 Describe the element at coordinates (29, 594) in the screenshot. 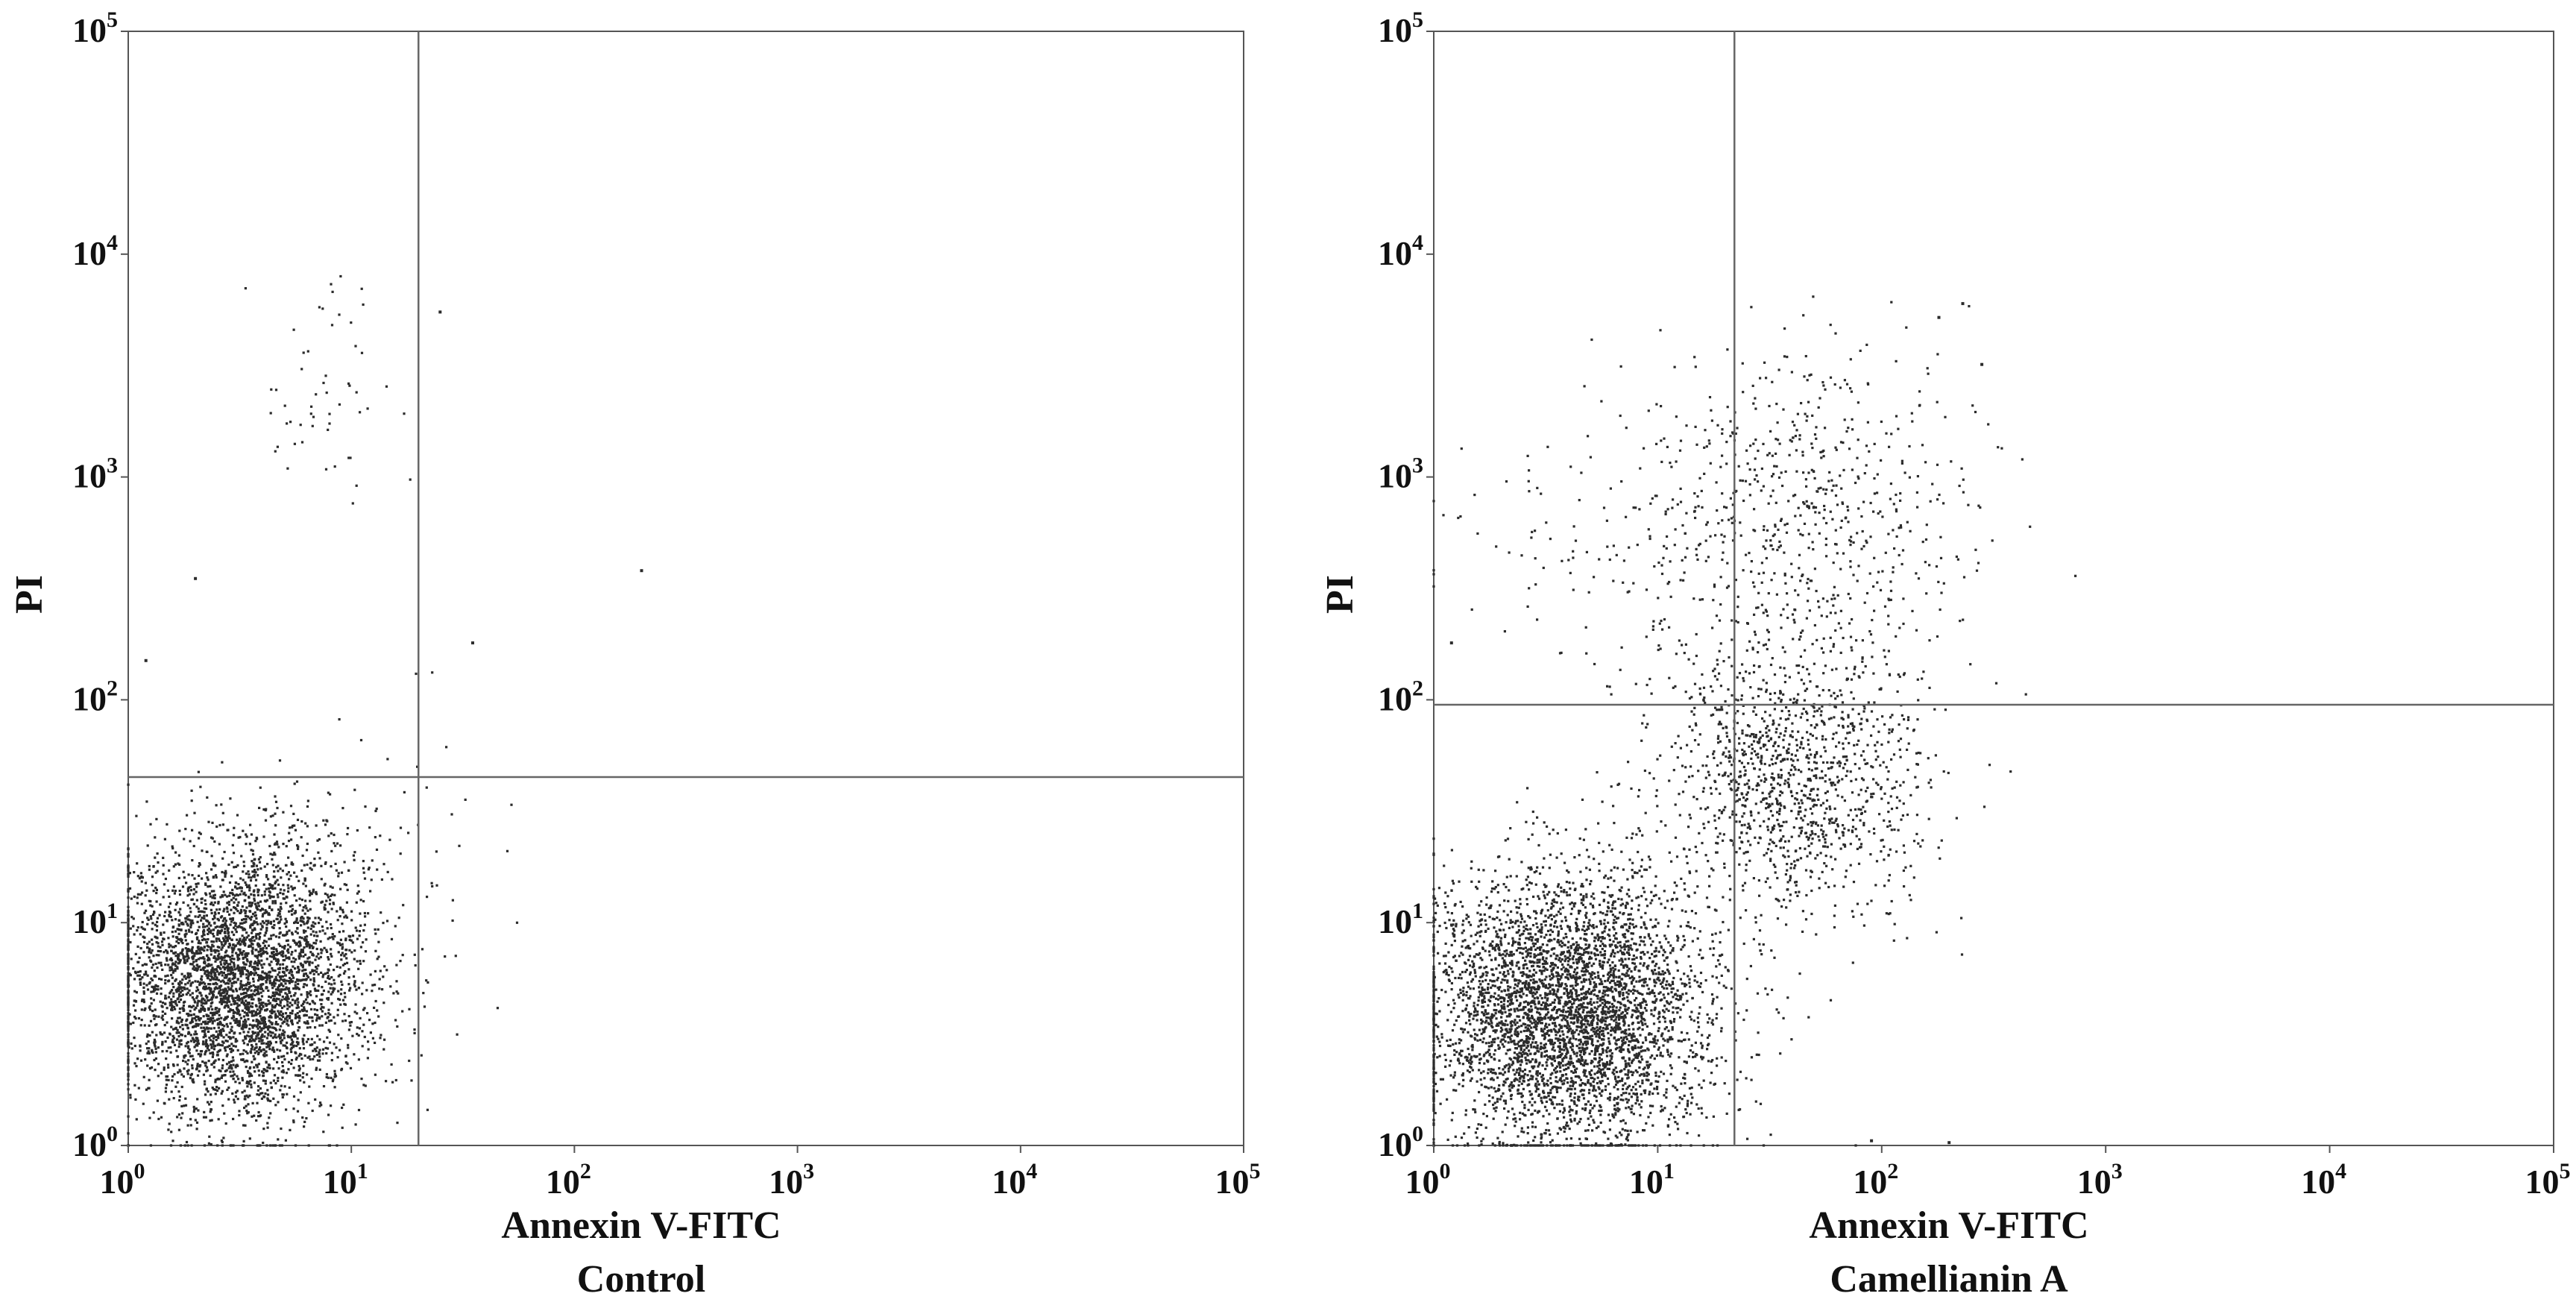

I see `y-axis-title: PI` at that location.